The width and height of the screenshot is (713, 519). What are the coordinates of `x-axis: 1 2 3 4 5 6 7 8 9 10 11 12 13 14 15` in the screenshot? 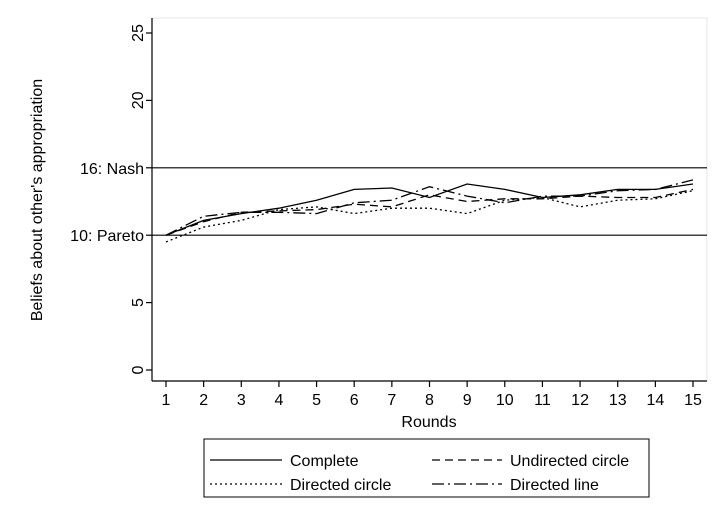 It's located at (429, 394).